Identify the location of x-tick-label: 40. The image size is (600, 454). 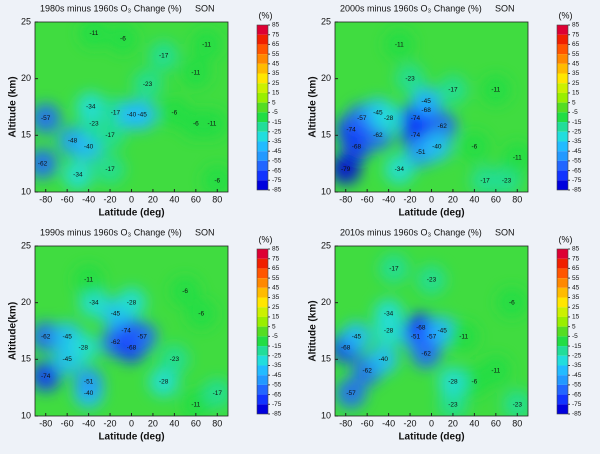
(174, 199).